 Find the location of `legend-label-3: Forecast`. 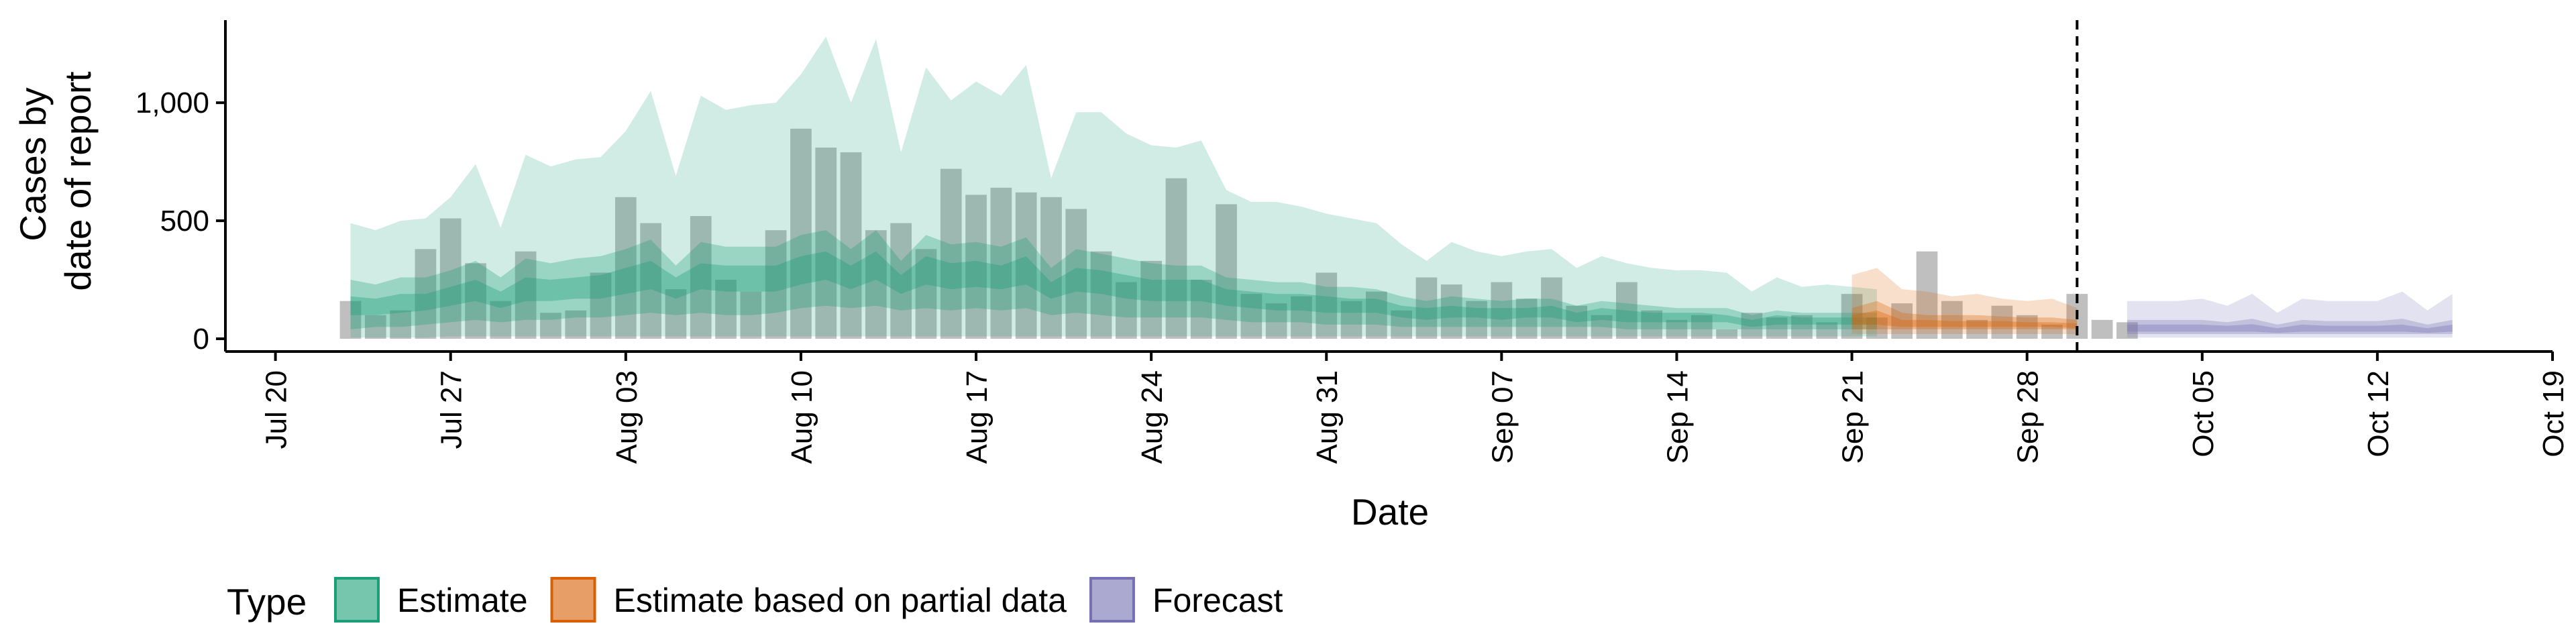

legend-label-3: Forecast is located at coordinates (1217, 600).